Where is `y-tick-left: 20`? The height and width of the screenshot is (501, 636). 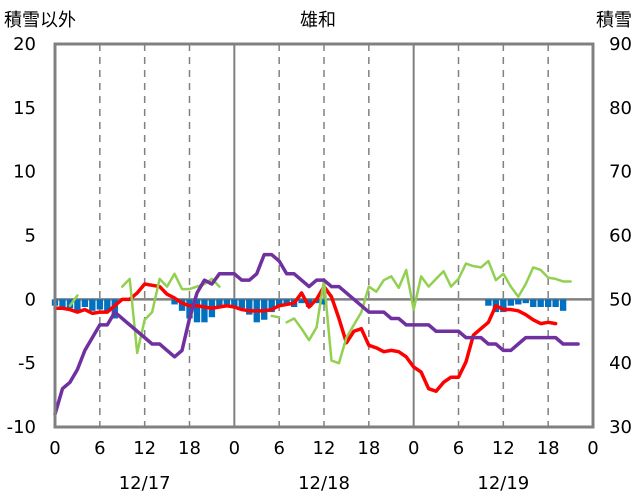 y-tick-left: 20 is located at coordinates (24, 44).